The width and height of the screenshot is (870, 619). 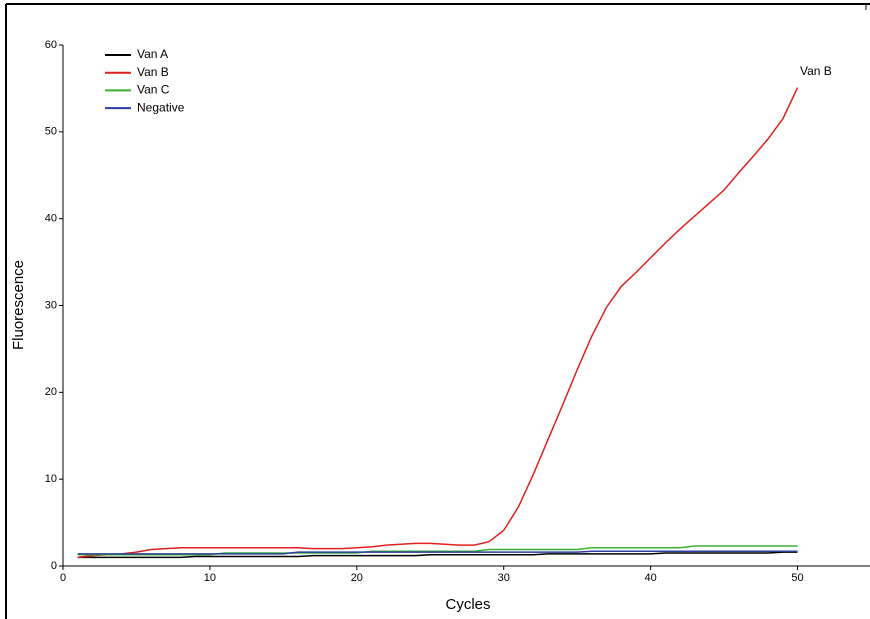 What do you see at coordinates (153, 72) in the screenshot?
I see `legend-label: Van B` at bounding box center [153, 72].